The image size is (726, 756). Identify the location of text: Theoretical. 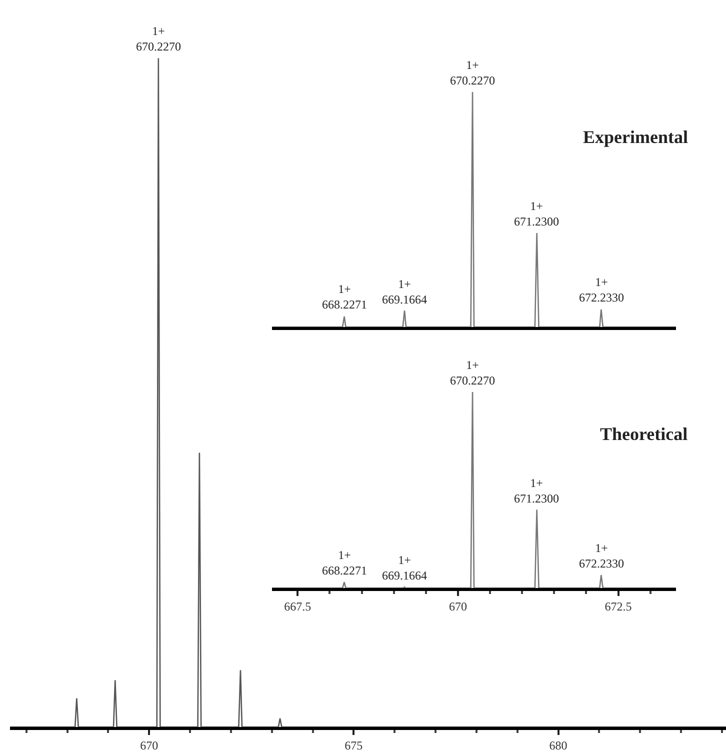
(644, 434).